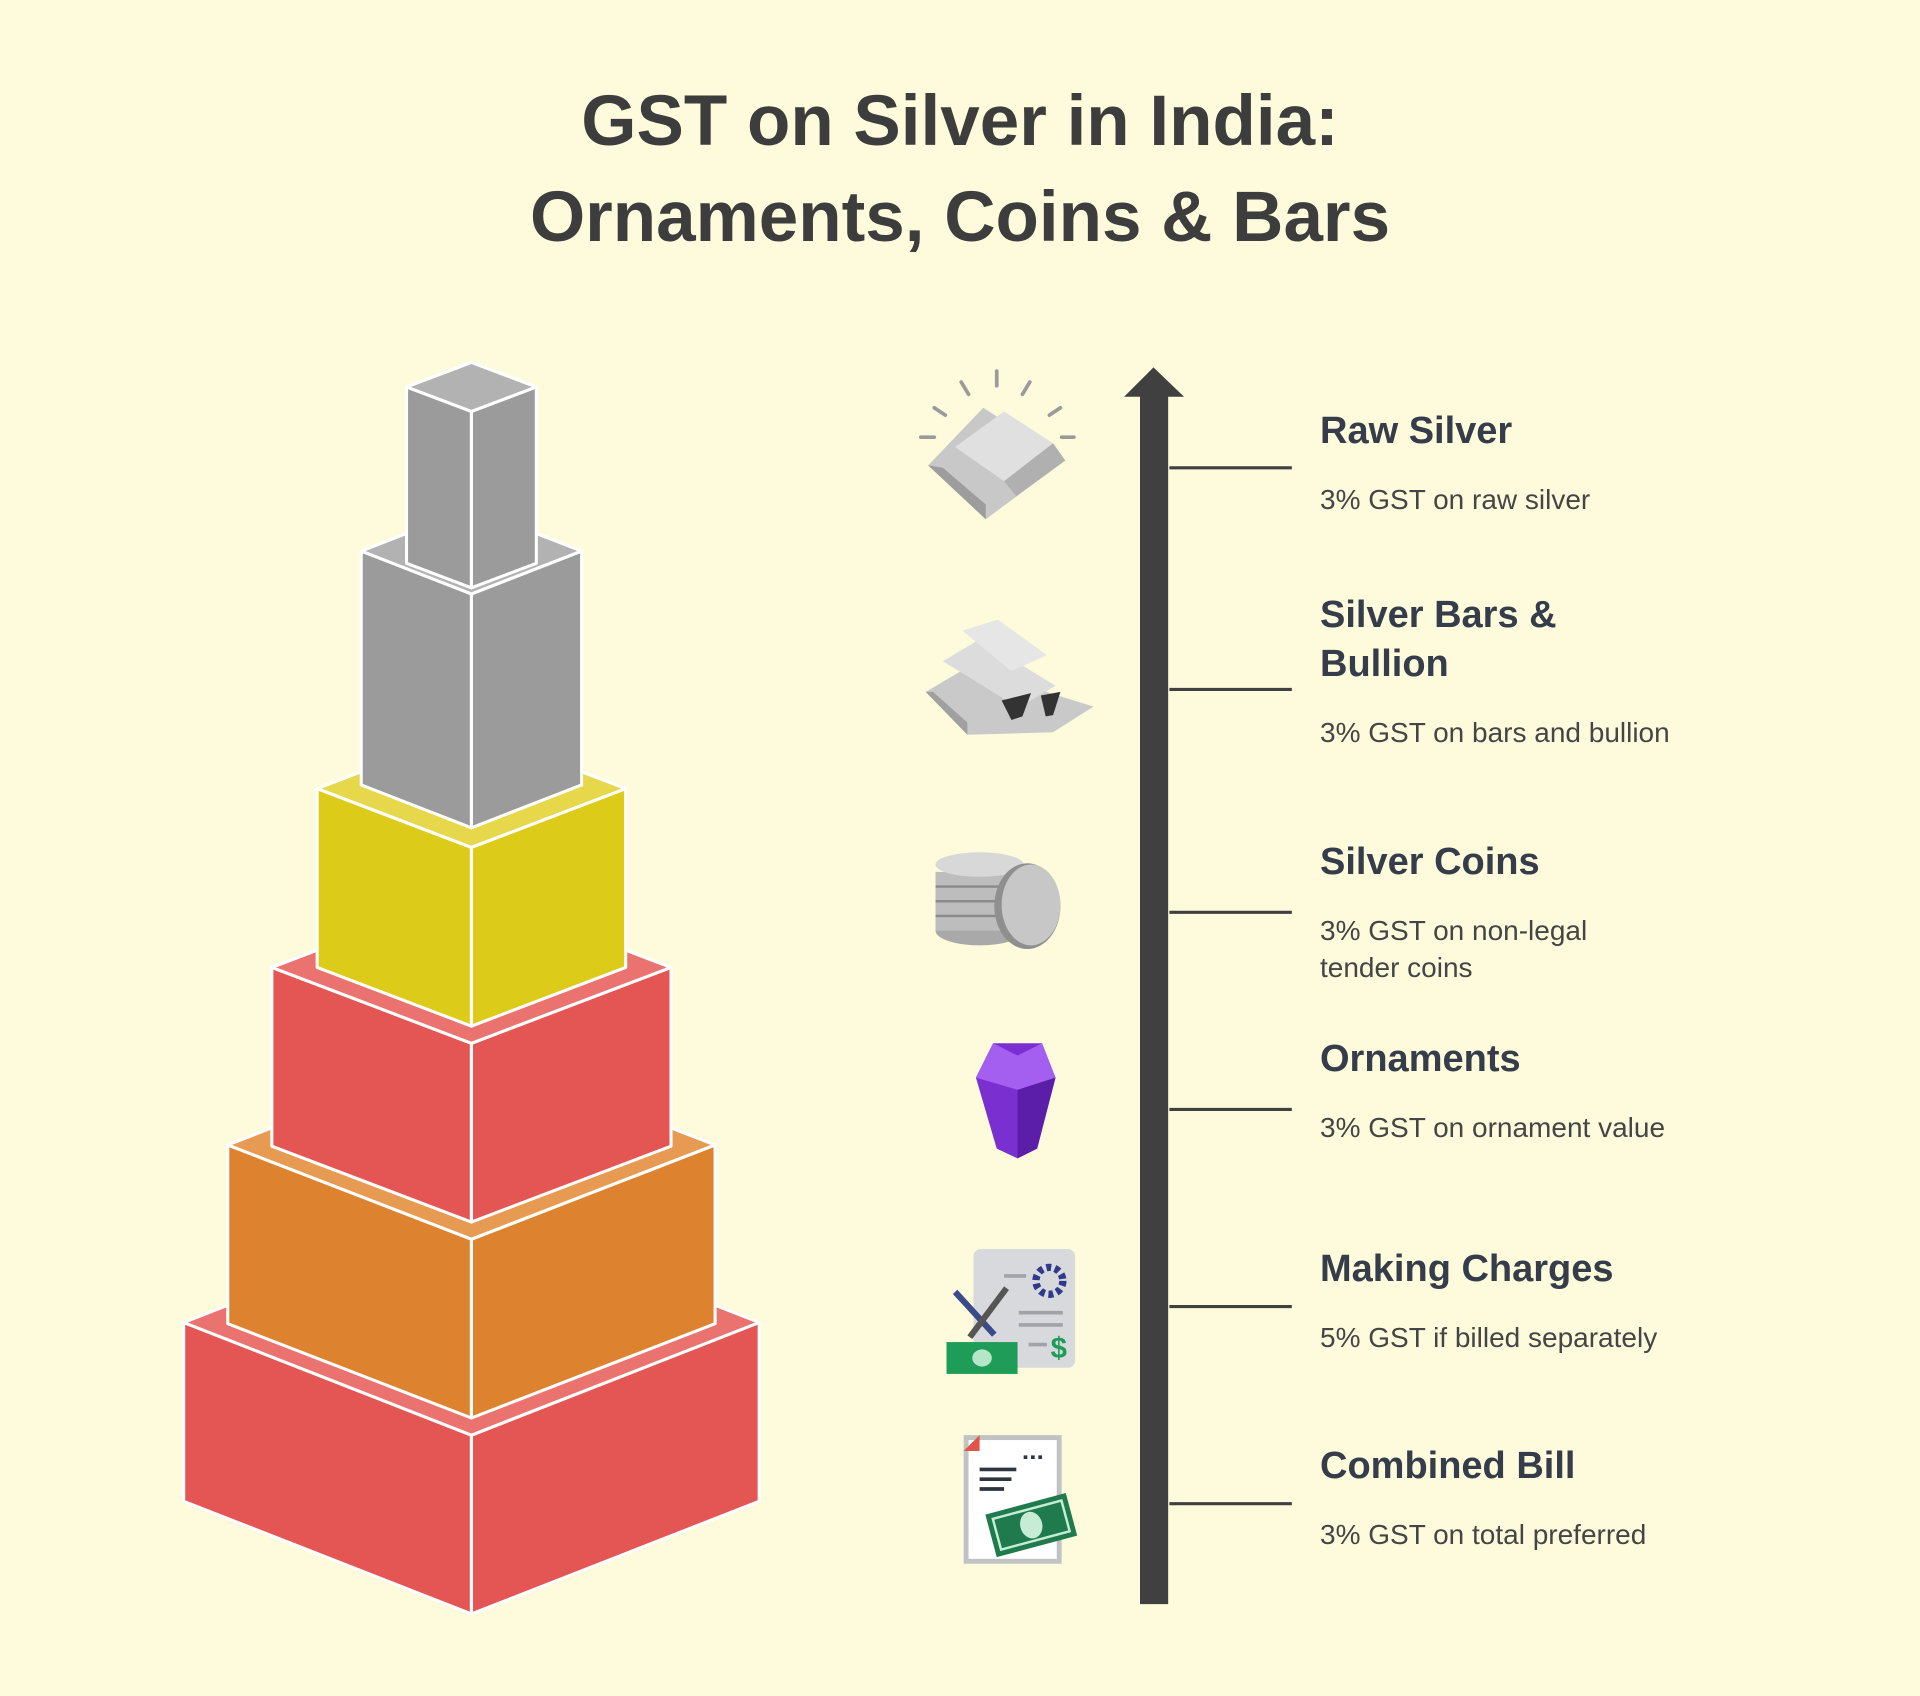 This screenshot has height=1696, width=1920. I want to click on pyramid-block, so click(471, 475).